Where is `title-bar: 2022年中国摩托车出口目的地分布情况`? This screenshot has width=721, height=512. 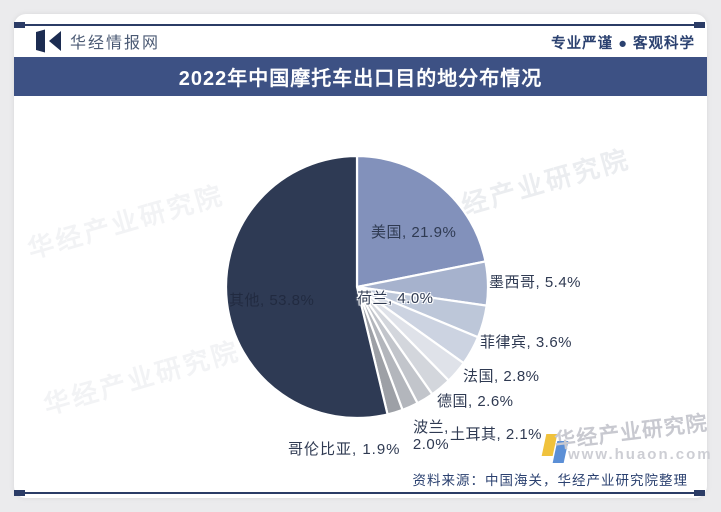 title-bar: 2022年中国摩托车出口目的地分布情况 is located at coordinates (360, 76).